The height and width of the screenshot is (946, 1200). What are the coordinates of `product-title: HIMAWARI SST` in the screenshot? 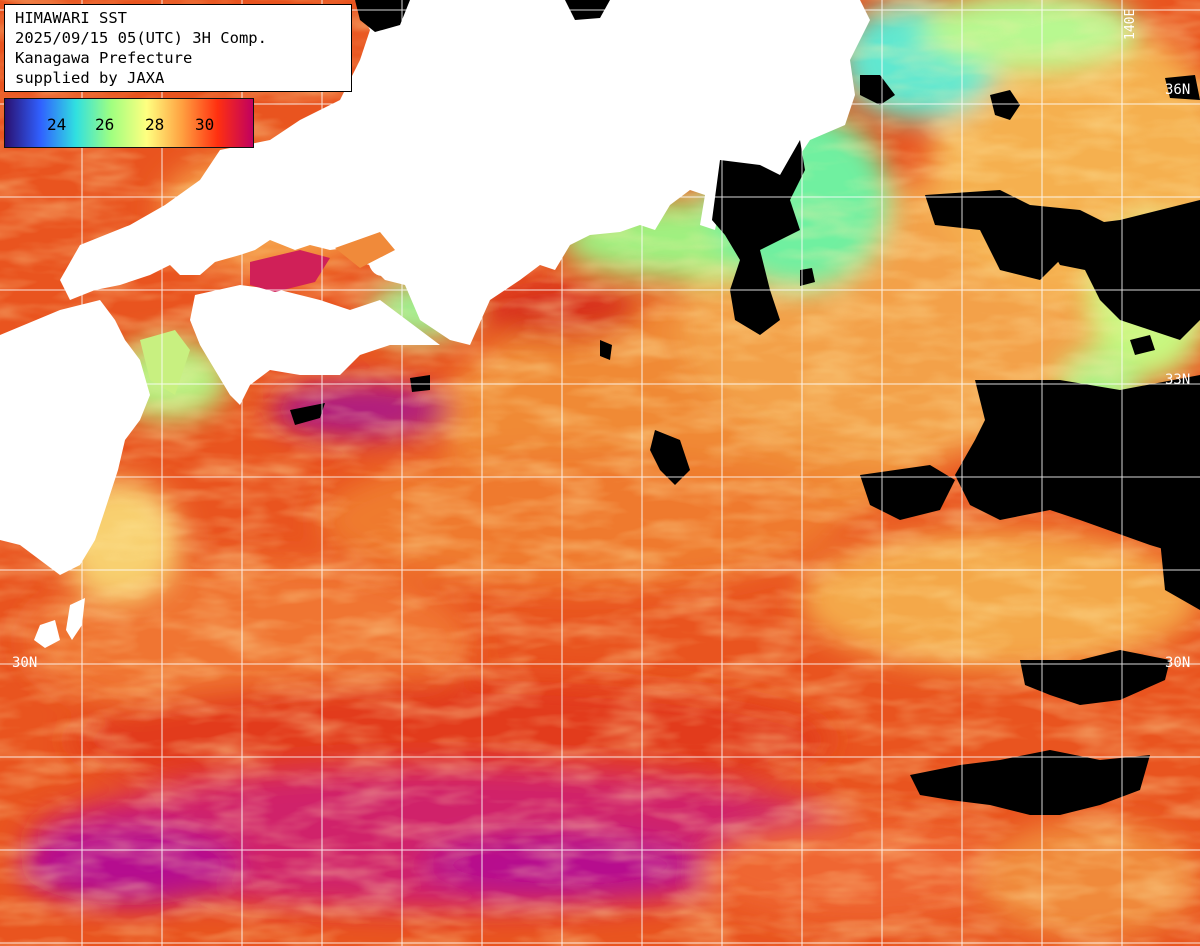 It's located at (71, 18).